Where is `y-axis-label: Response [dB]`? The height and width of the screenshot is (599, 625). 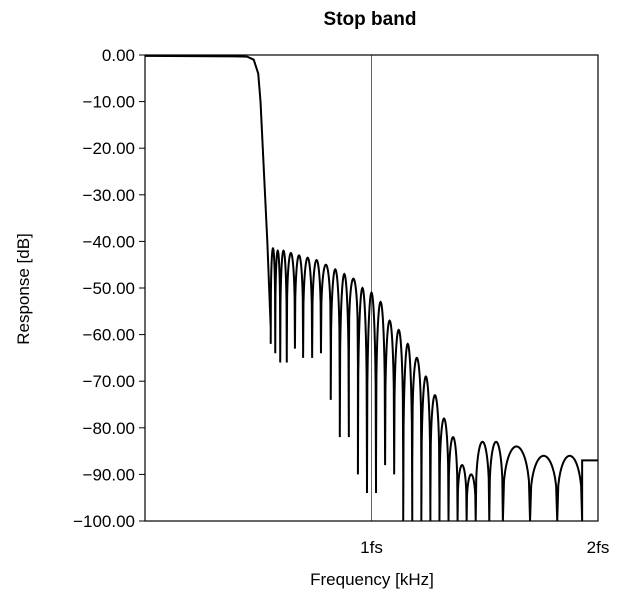
y-axis-label: Response [dB] is located at coordinates (23, 289).